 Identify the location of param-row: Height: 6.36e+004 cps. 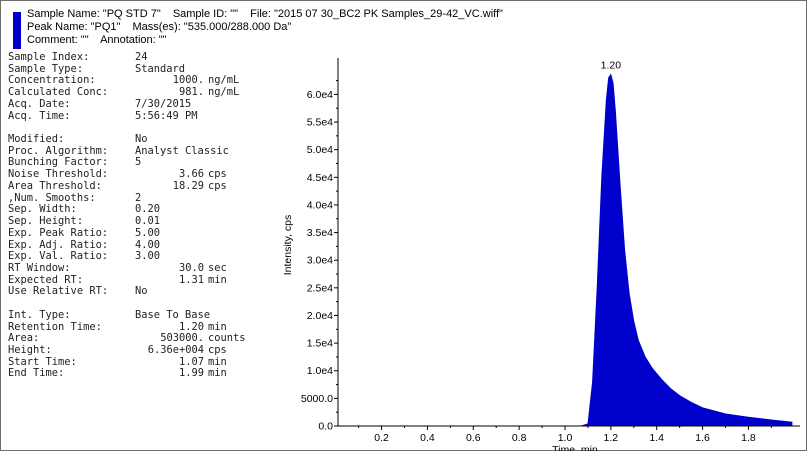
(143, 350).